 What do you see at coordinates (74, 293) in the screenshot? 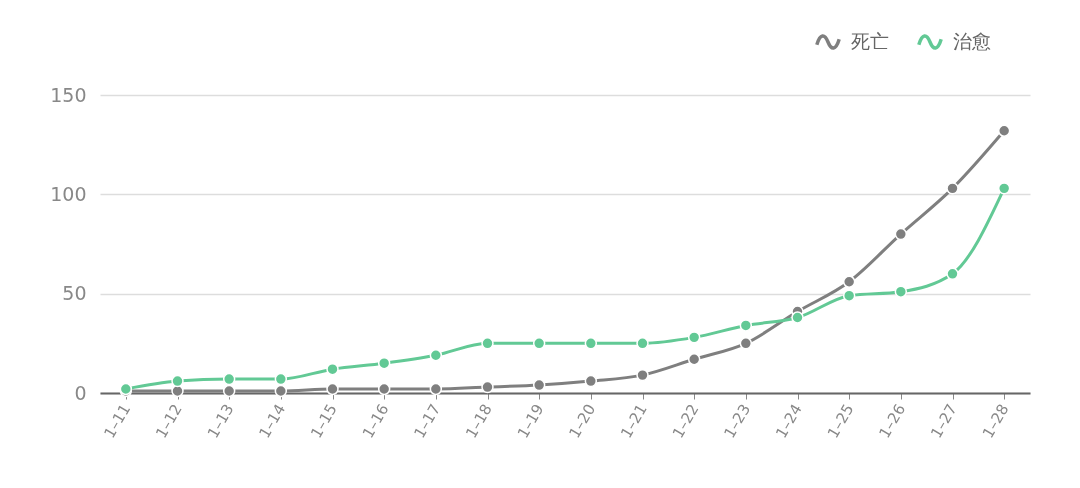
I see `y-tick-label: 50` at bounding box center [74, 293].